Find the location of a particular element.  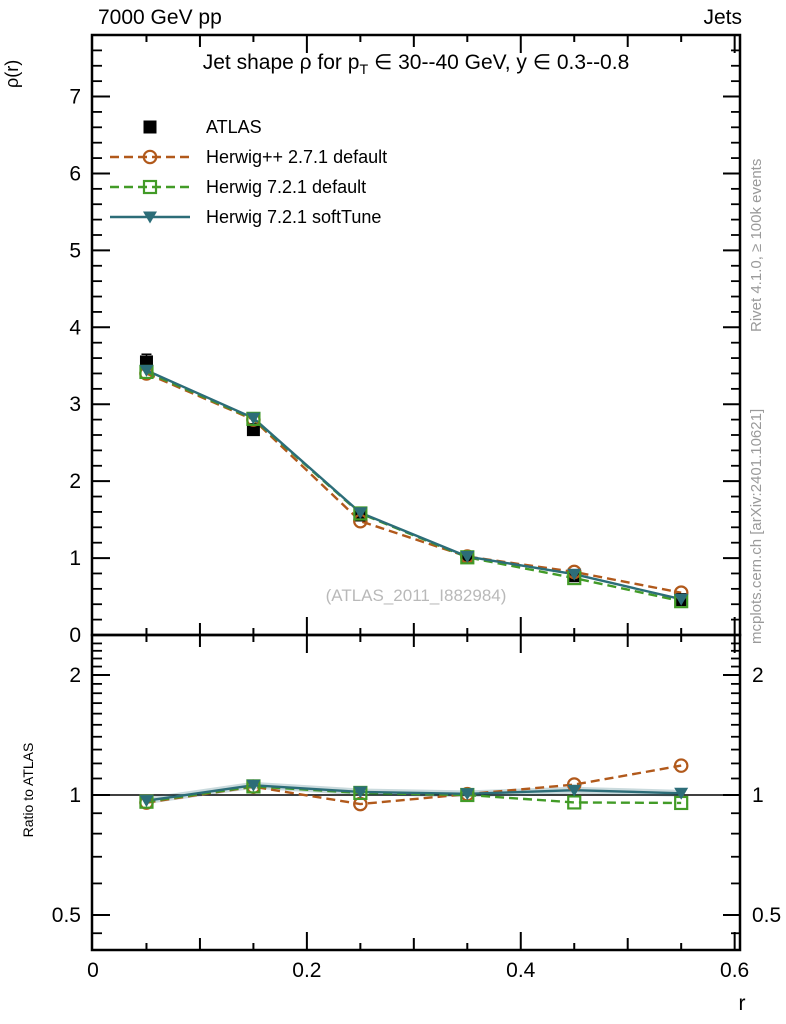

open-square-icon is located at coordinates (150, 187).